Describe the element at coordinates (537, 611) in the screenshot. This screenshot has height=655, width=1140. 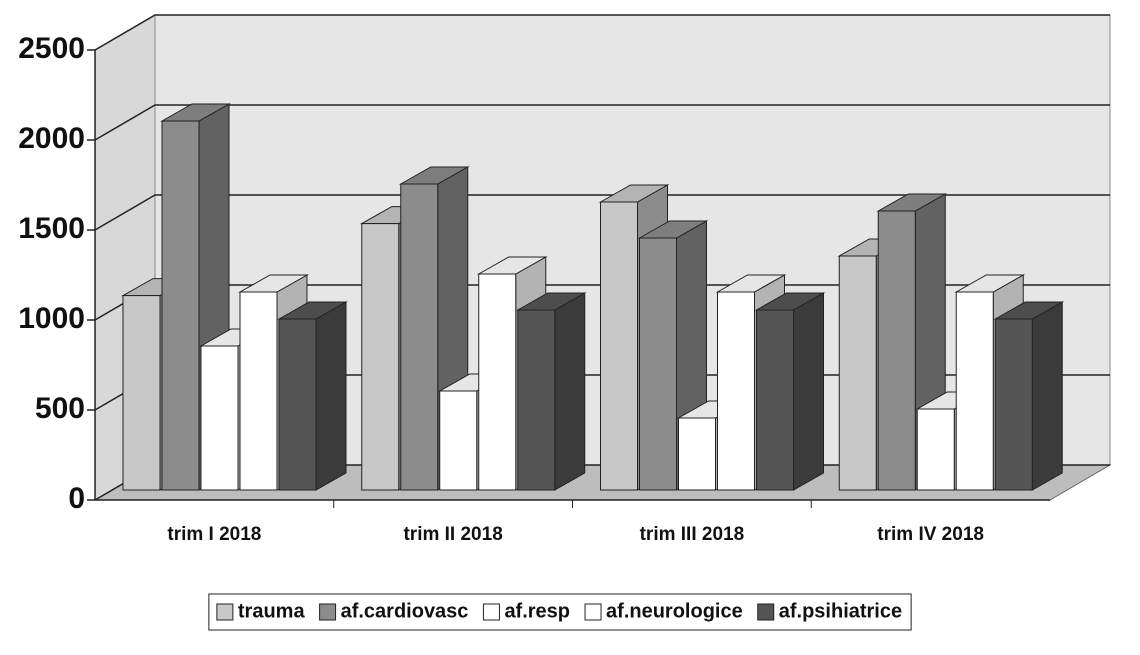
I see `legend-label: af.resp` at that location.